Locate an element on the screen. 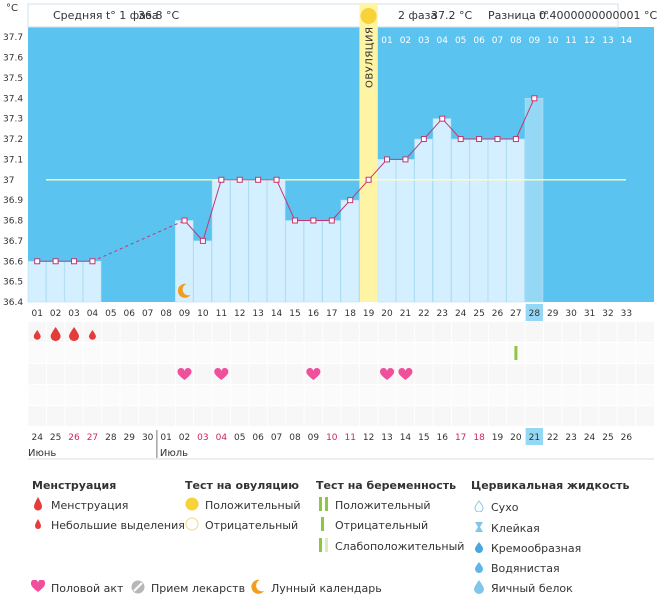 The image size is (663, 595). y-tick-label: 36.5 is located at coordinates (13, 283).